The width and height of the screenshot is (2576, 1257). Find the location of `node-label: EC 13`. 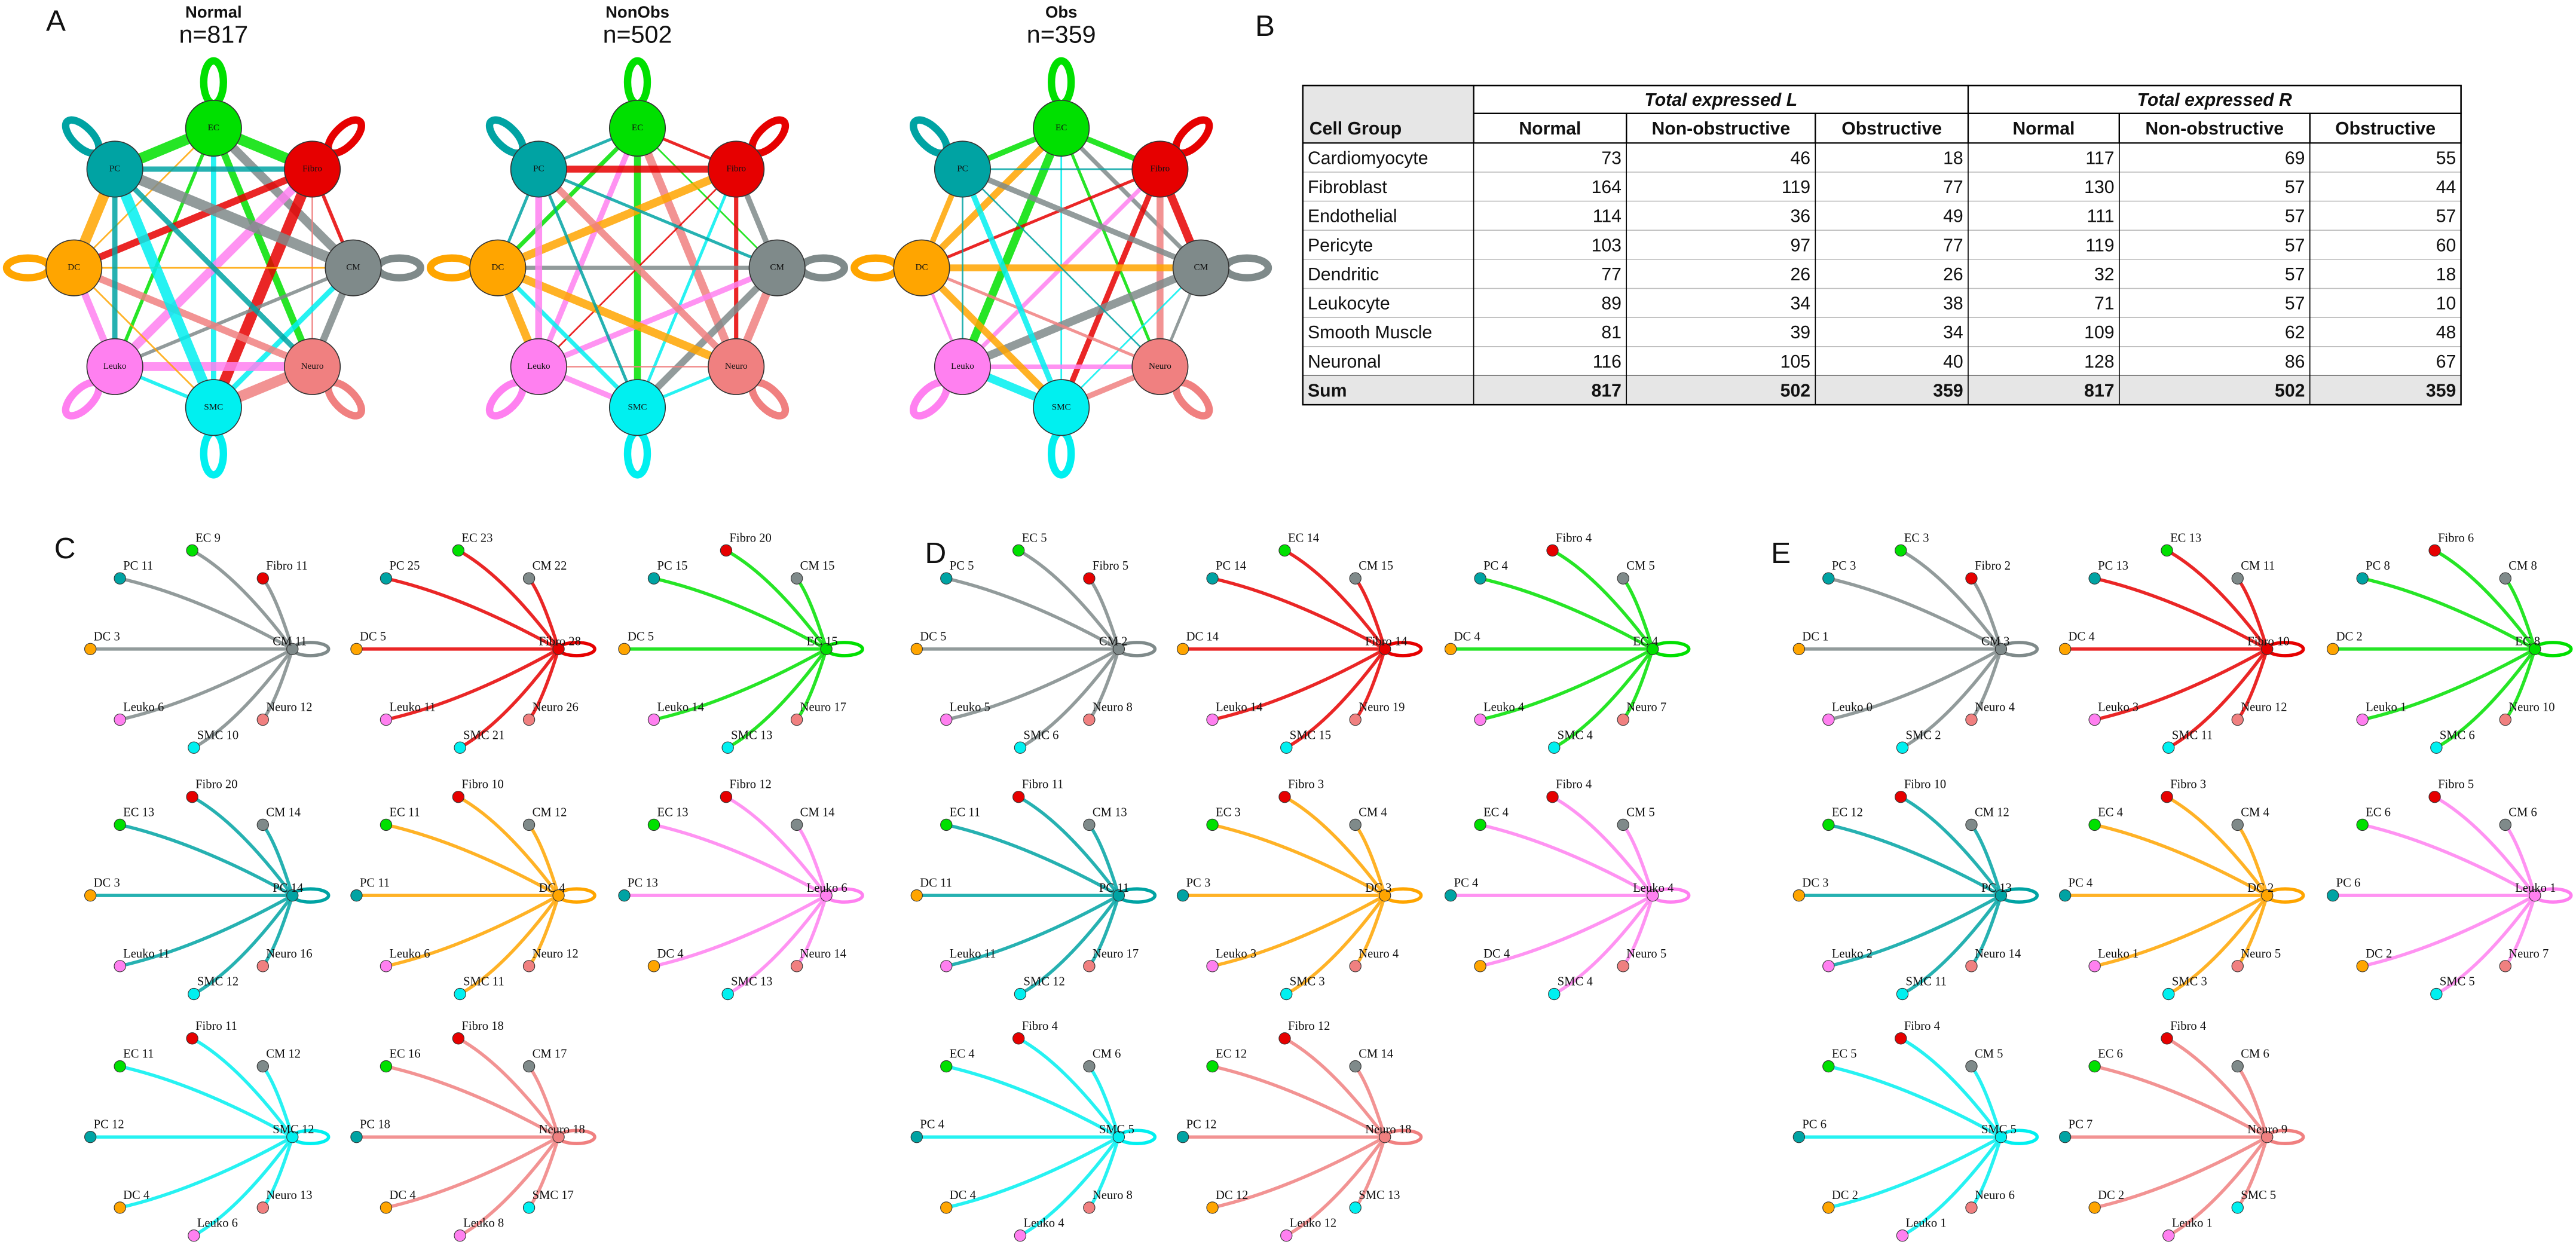

node-label: EC 13 is located at coordinates (138, 813).